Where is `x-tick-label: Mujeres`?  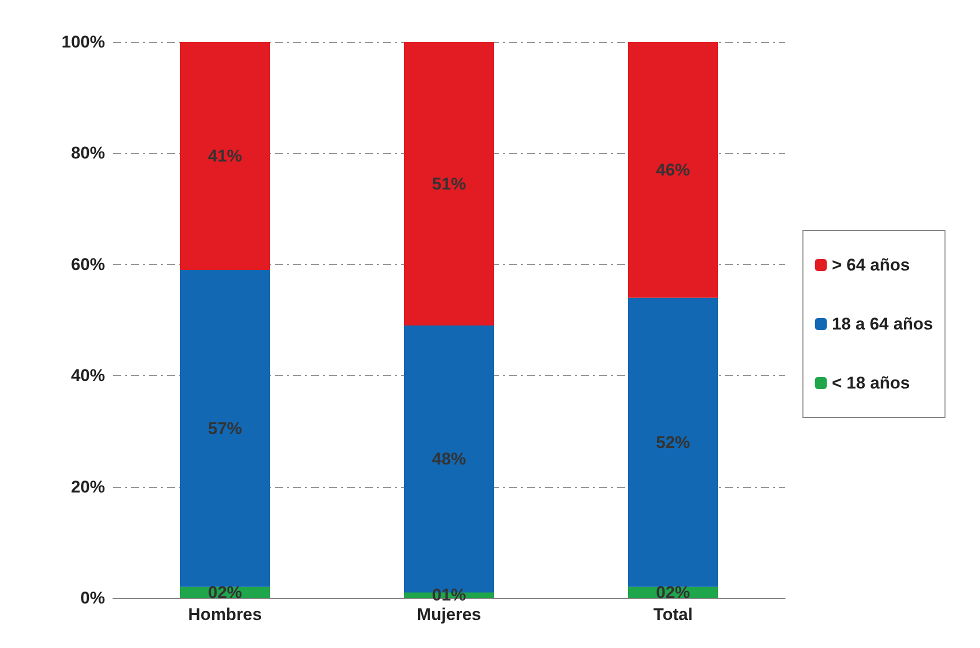 x-tick-label: Mujeres is located at coordinates (449, 614).